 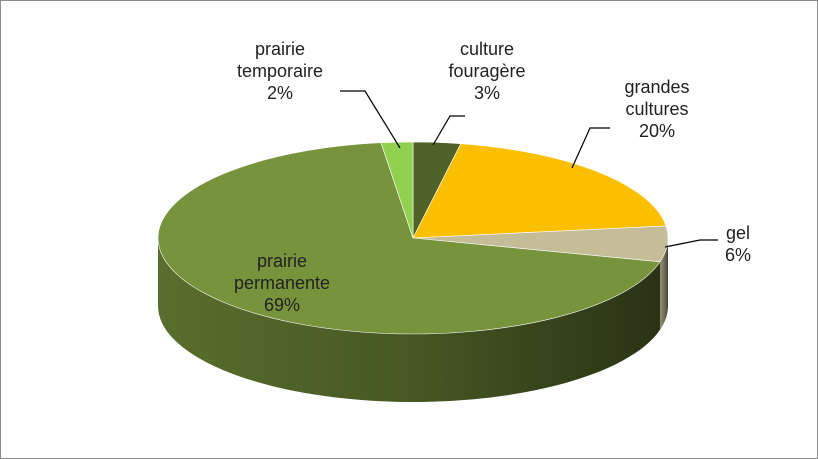 What do you see at coordinates (657, 98) in the screenshot?
I see `category-label: grandes cultures` at bounding box center [657, 98].